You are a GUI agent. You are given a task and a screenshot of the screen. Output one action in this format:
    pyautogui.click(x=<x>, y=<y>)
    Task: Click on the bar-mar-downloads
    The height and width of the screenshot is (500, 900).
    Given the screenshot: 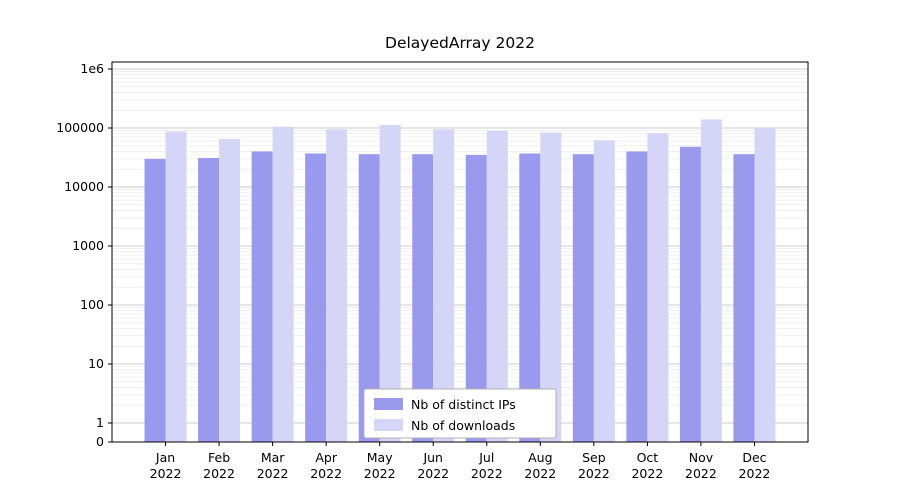 What is the action you would take?
    pyautogui.click(x=283, y=284)
    